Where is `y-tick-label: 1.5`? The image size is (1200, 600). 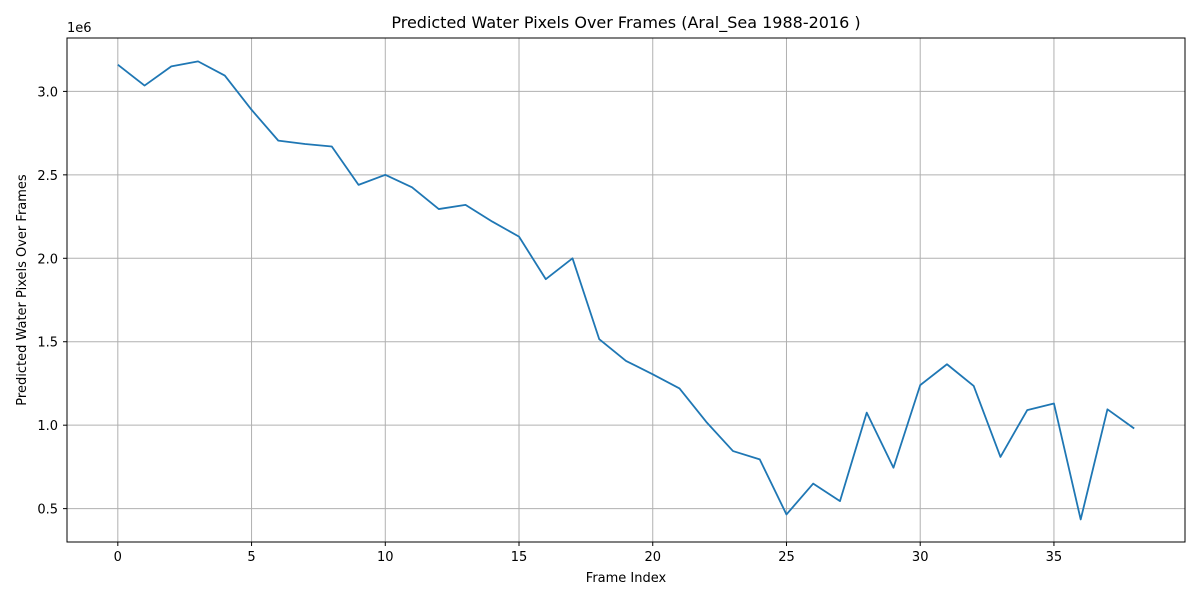
y-tick-label: 1.5 is located at coordinates (47, 343).